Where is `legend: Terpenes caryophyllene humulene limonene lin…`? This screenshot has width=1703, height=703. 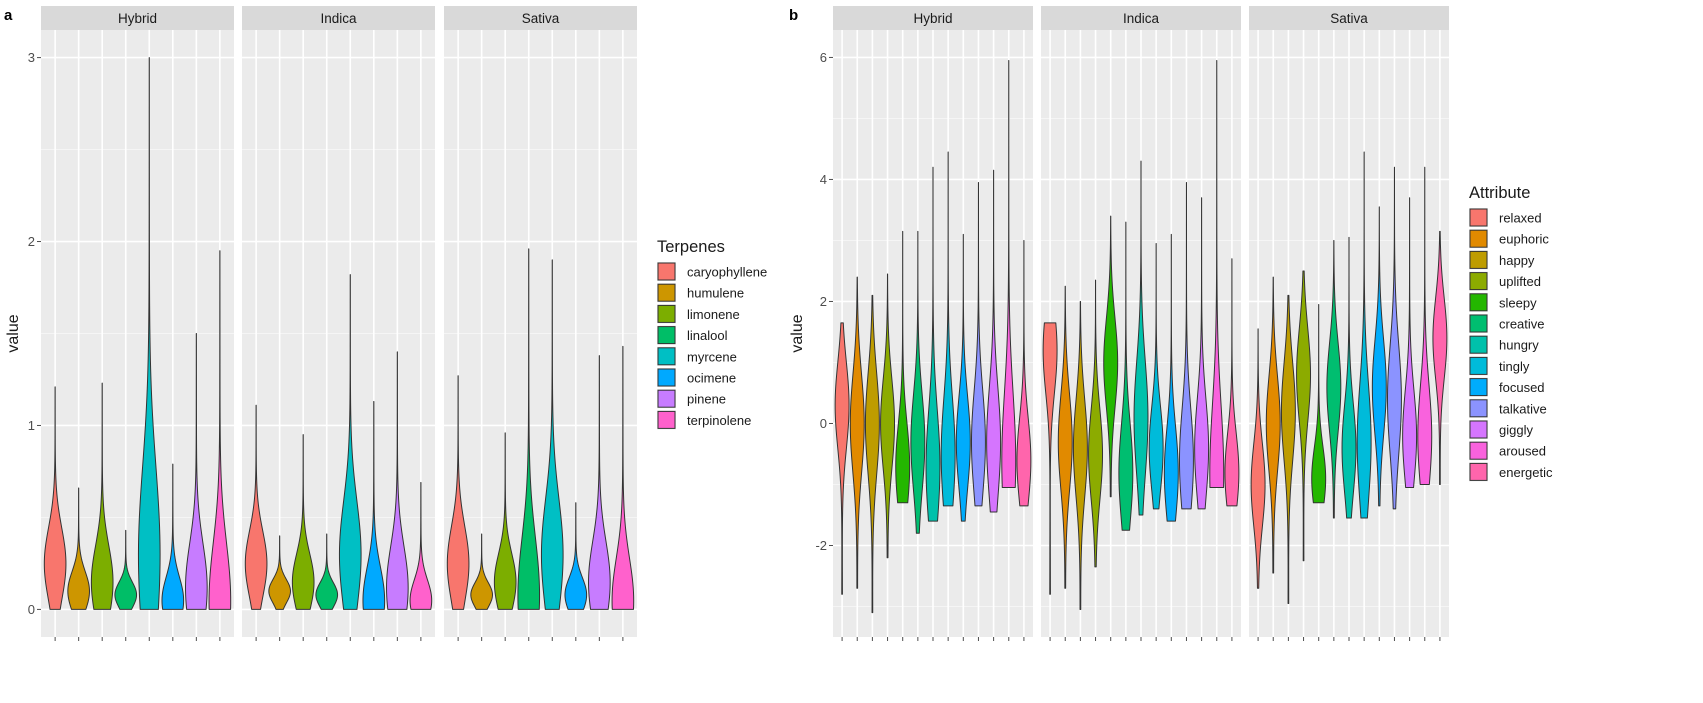
legend: Terpenes caryophyllene humulene limonene lin… is located at coordinates (712, 334).